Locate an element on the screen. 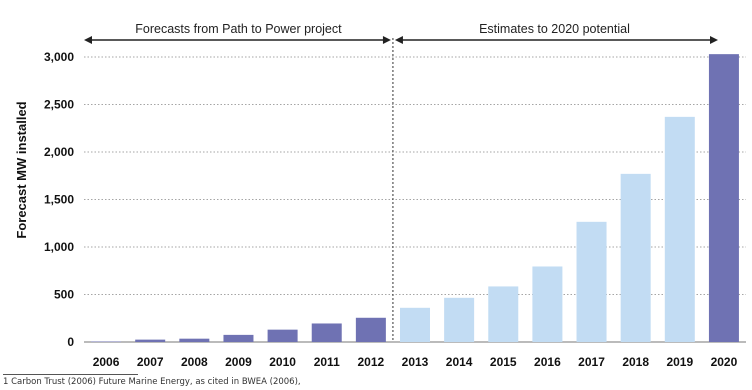 Image resolution: width=752 pixels, height=390 pixels. bar-2009 is located at coordinates (238, 338).